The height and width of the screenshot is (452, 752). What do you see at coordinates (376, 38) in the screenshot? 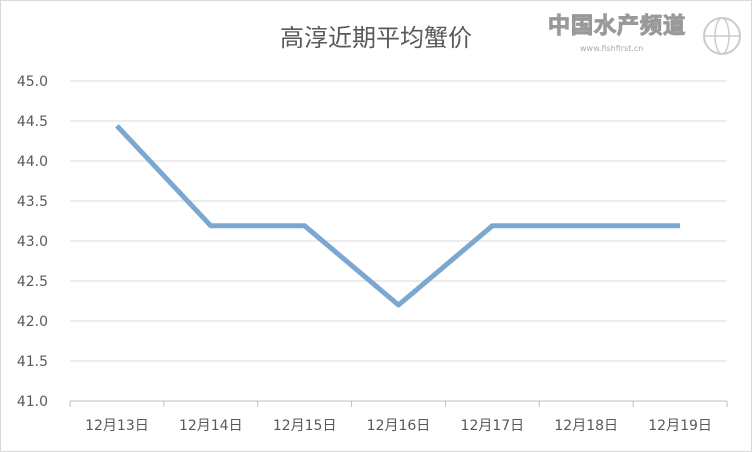
I see `chart-title: 高淳近期平均蟹价` at bounding box center [376, 38].